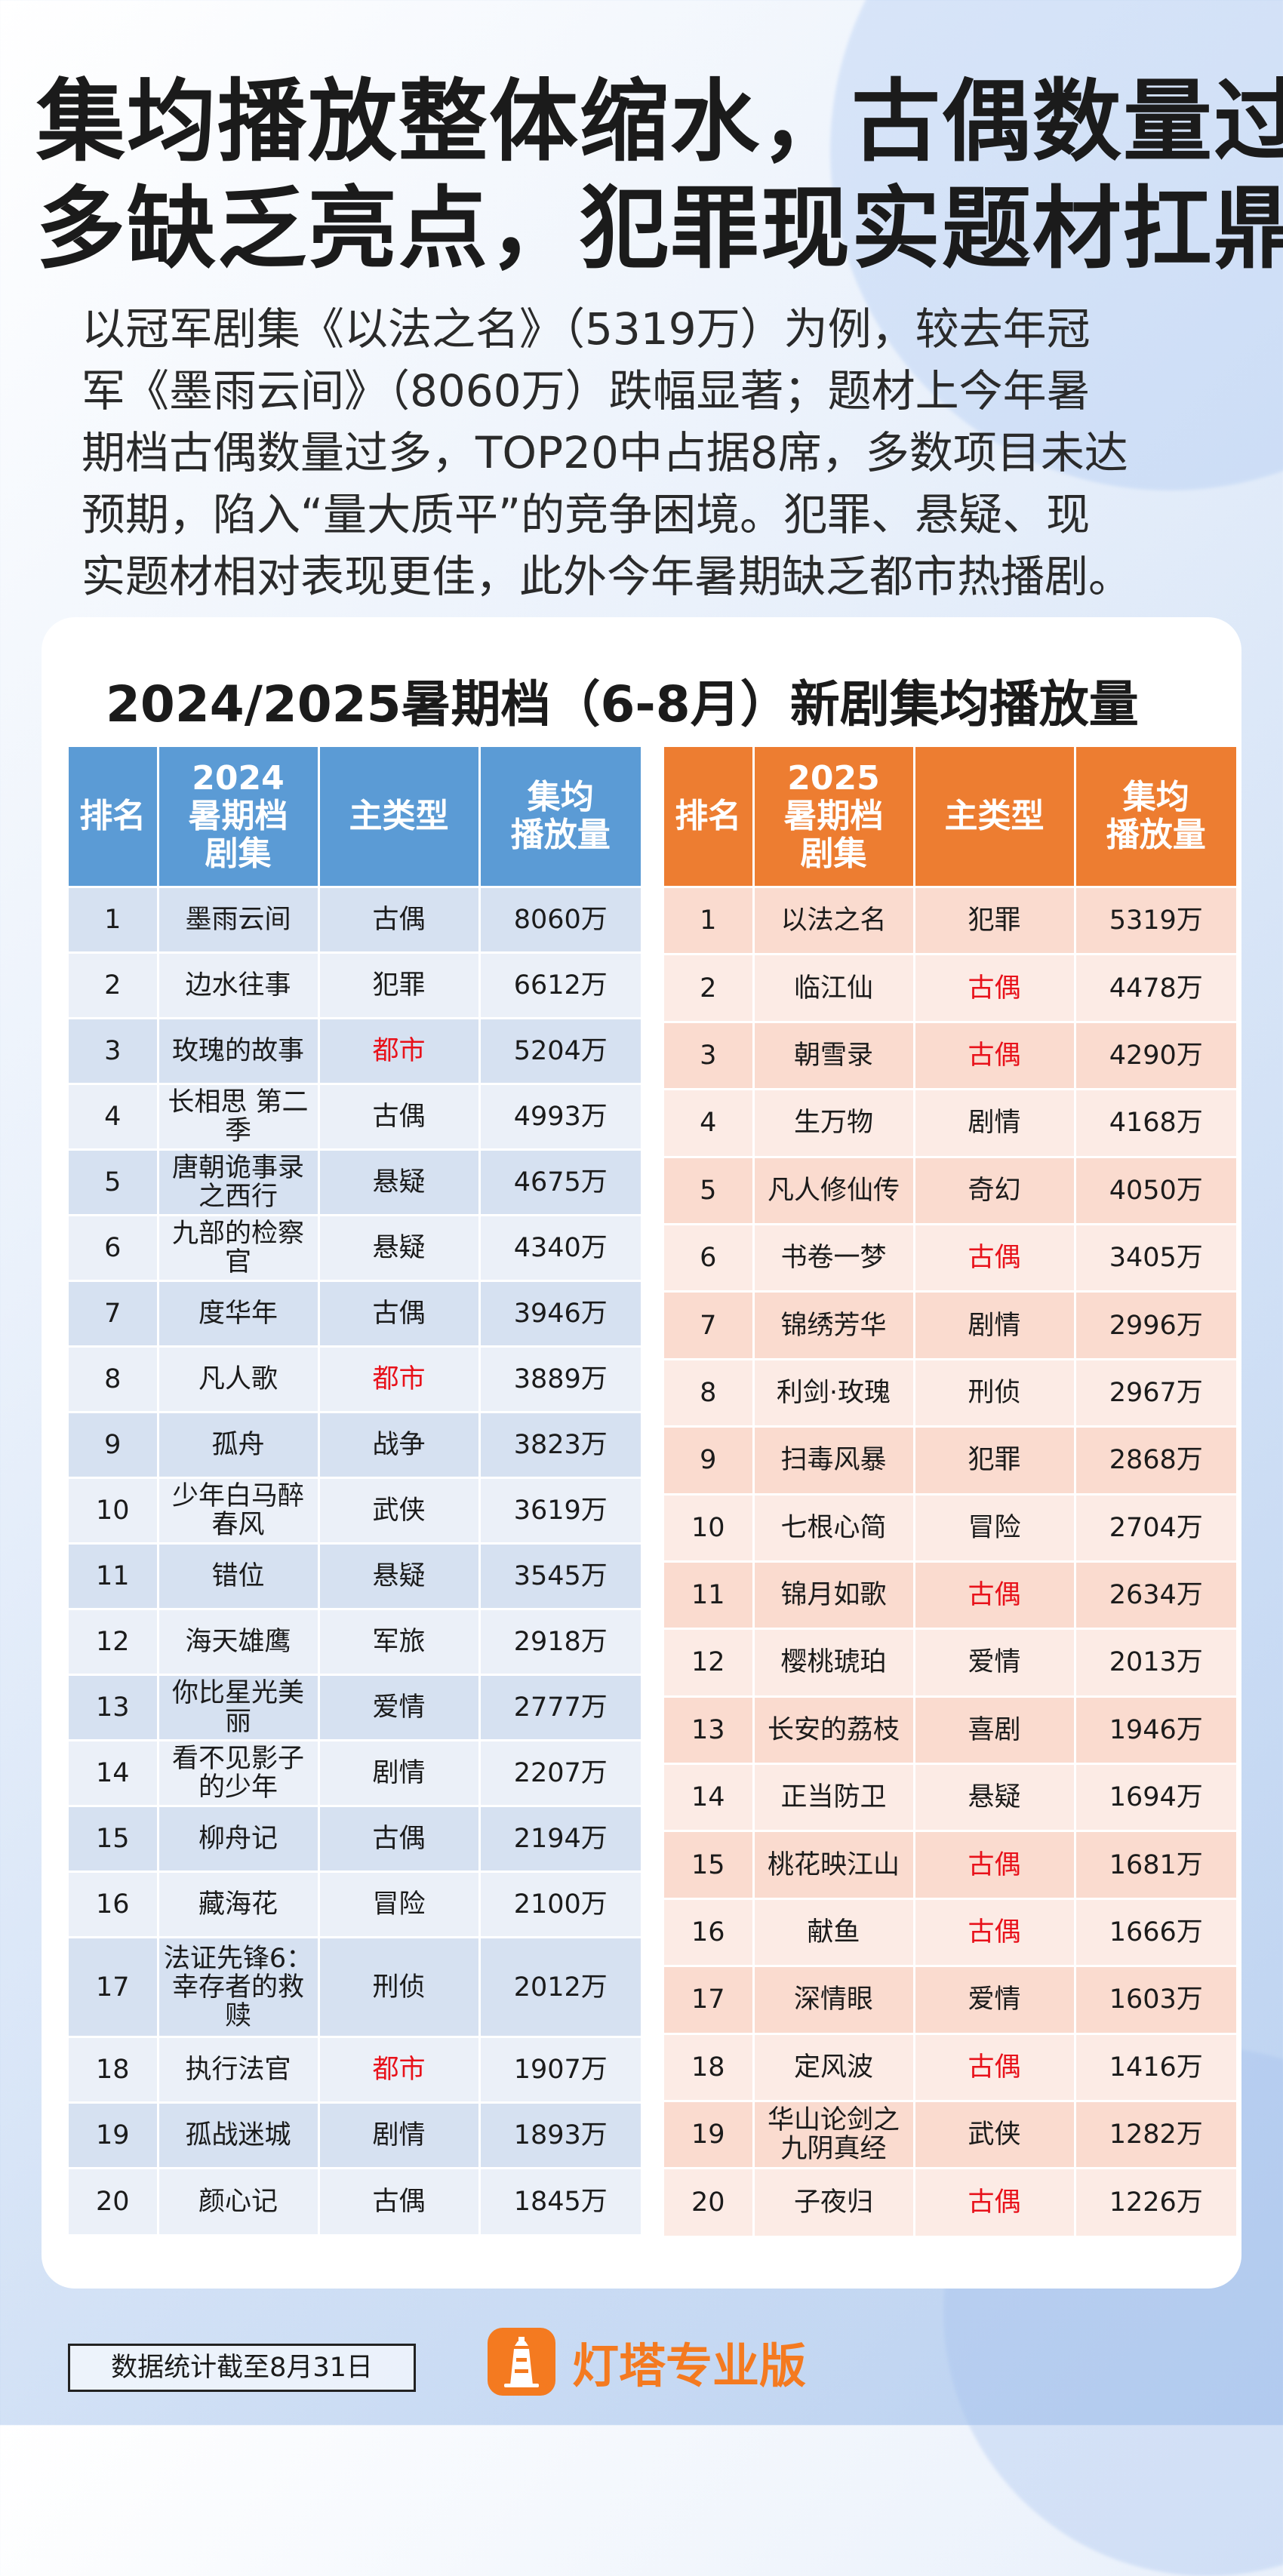 Image resolution: width=1283 pixels, height=2576 pixels. I want to click on table-row: 15 柳舟记 古偶 2194万, so click(355, 1838).